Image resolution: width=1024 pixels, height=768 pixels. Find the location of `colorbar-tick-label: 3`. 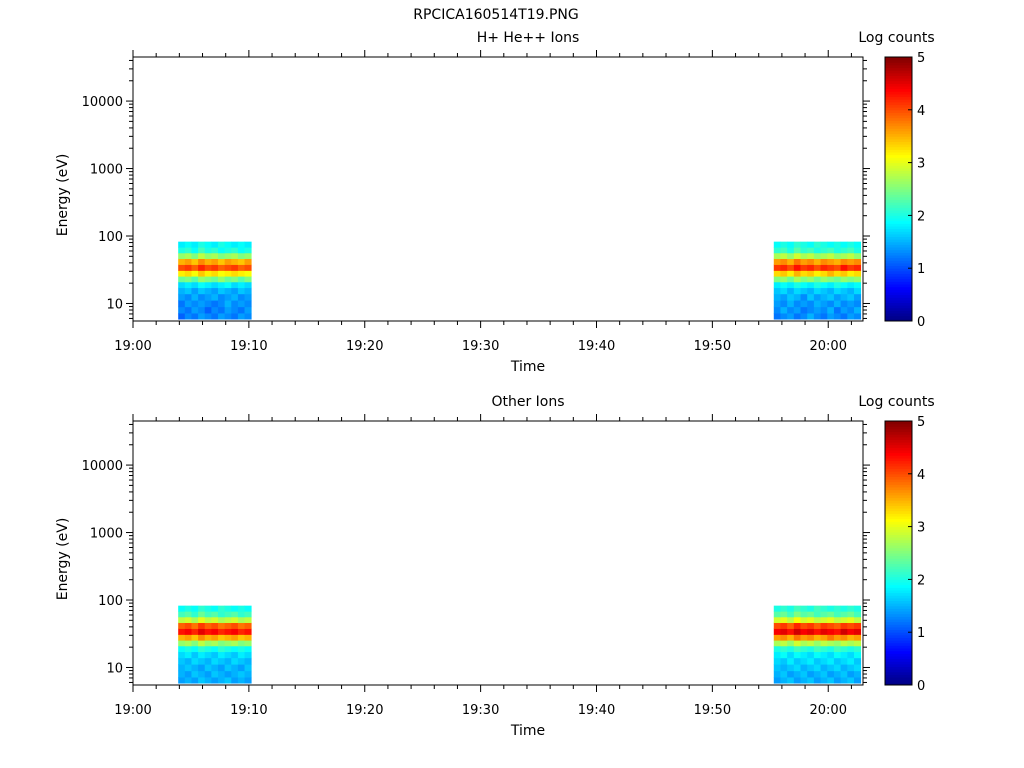

colorbar-tick-label: 3 is located at coordinates (921, 164).